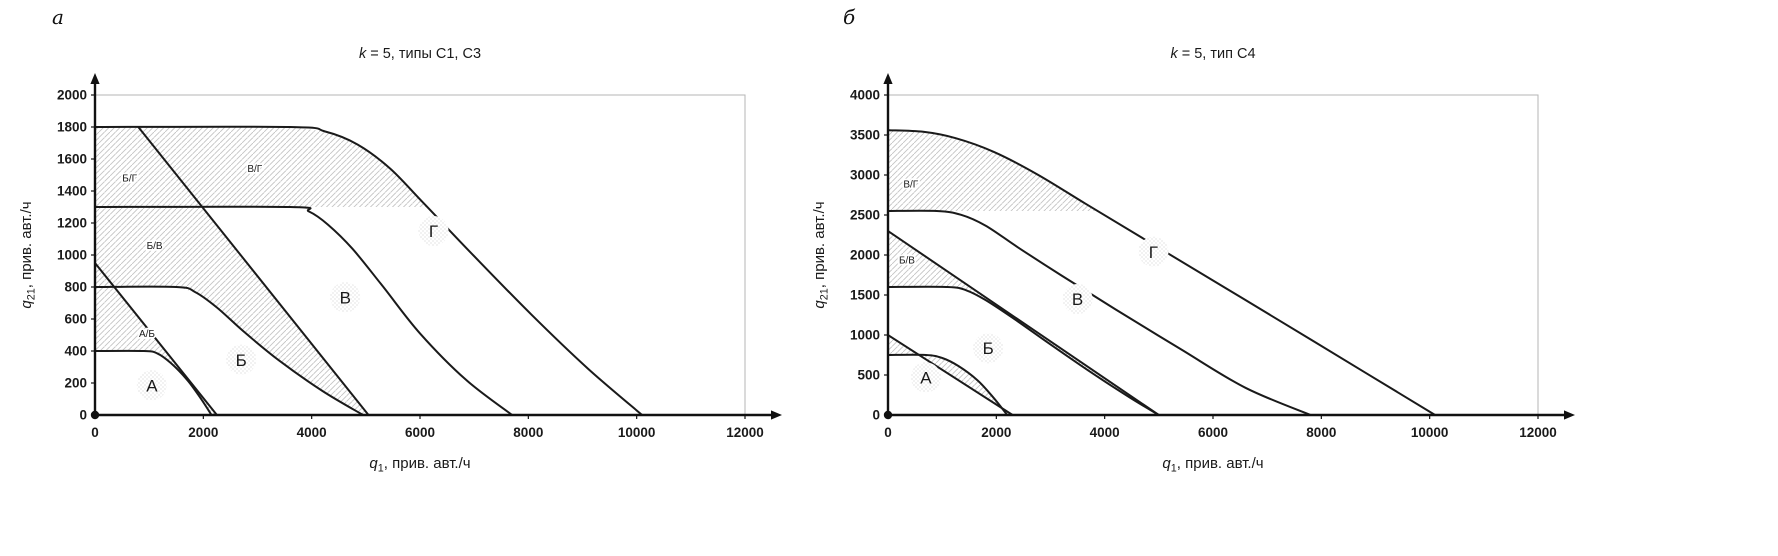 The width and height of the screenshot is (1778, 556). What do you see at coordinates (72, 159) in the screenshot?
I see `y-tick-label: 1600` at bounding box center [72, 159].